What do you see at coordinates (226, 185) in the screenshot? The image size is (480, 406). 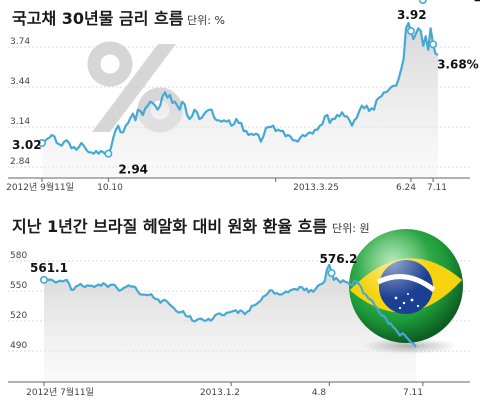 I see `rate-chart-x-axis: 2012년 9월11일 10.10 2013.3.25 6.24 7.11` at bounding box center [226, 185].